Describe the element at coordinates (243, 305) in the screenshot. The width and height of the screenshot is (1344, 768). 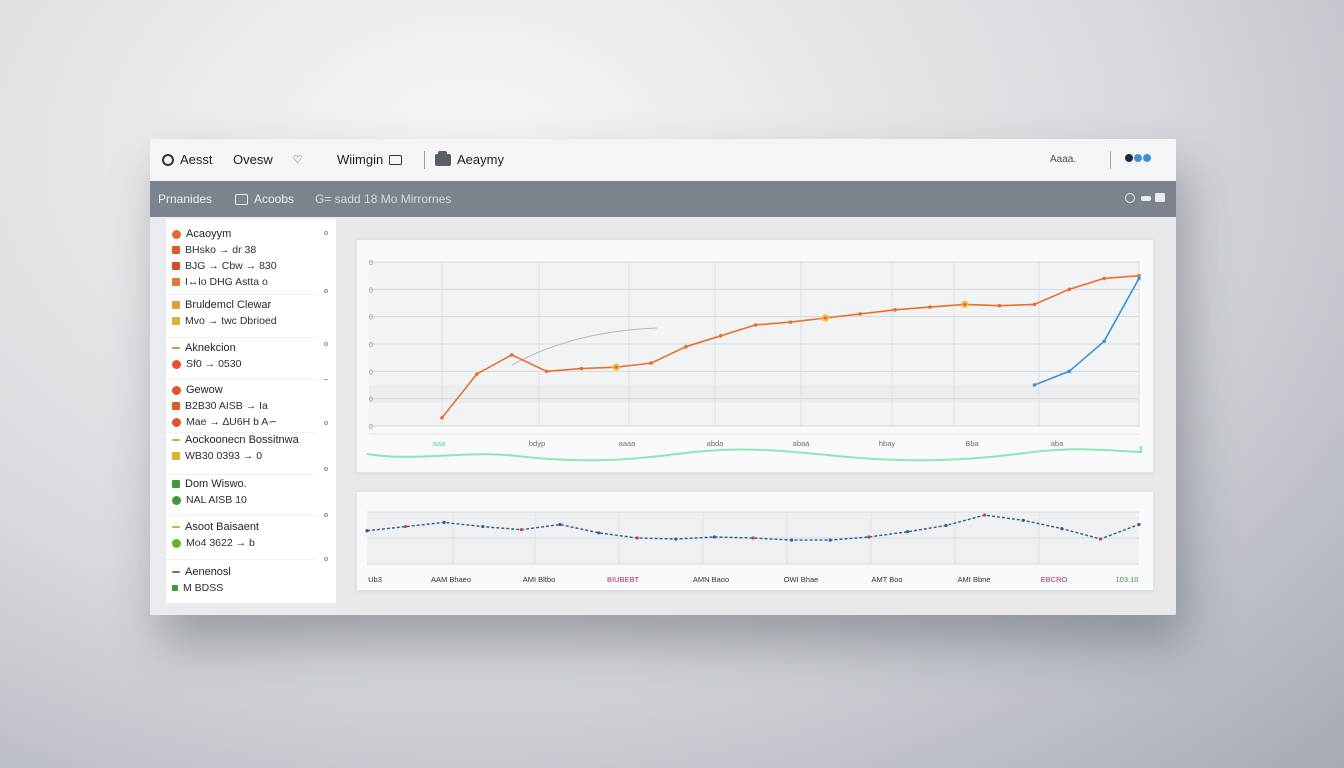
I see `sidebar-group-title: Bruldemcl Clewar` at that location.